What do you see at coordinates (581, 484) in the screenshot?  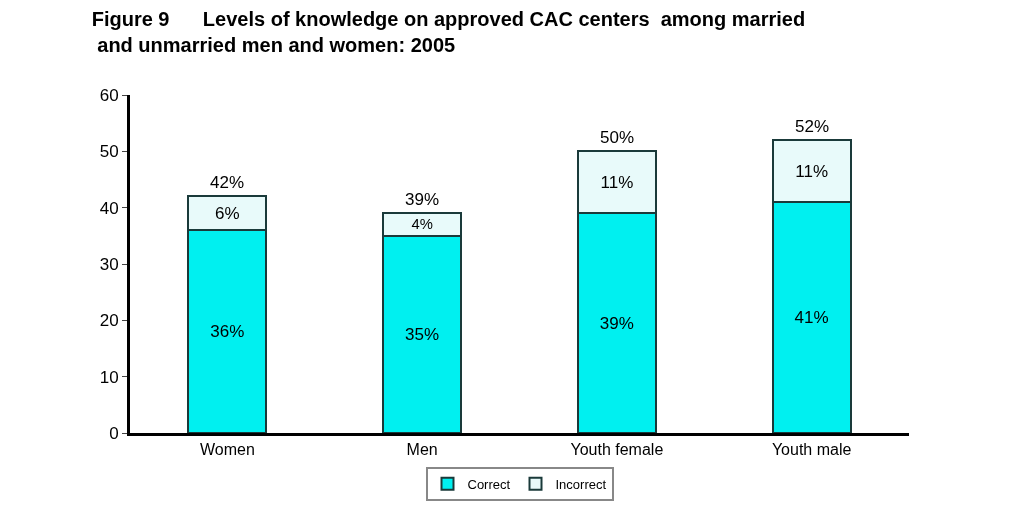 I see `legend-label: Incorrect` at bounding box center [581, 484].